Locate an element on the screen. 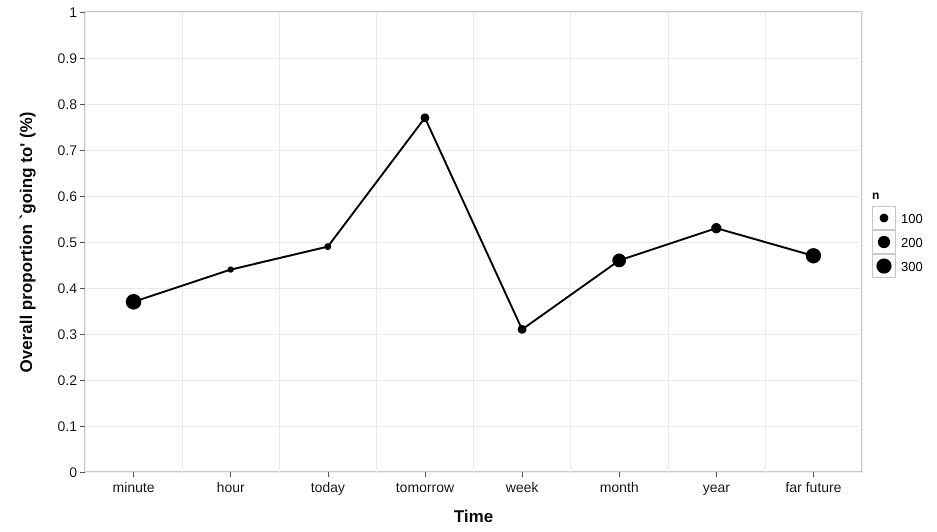  y-tick-label: 1 is located at coordinates (73, 12).